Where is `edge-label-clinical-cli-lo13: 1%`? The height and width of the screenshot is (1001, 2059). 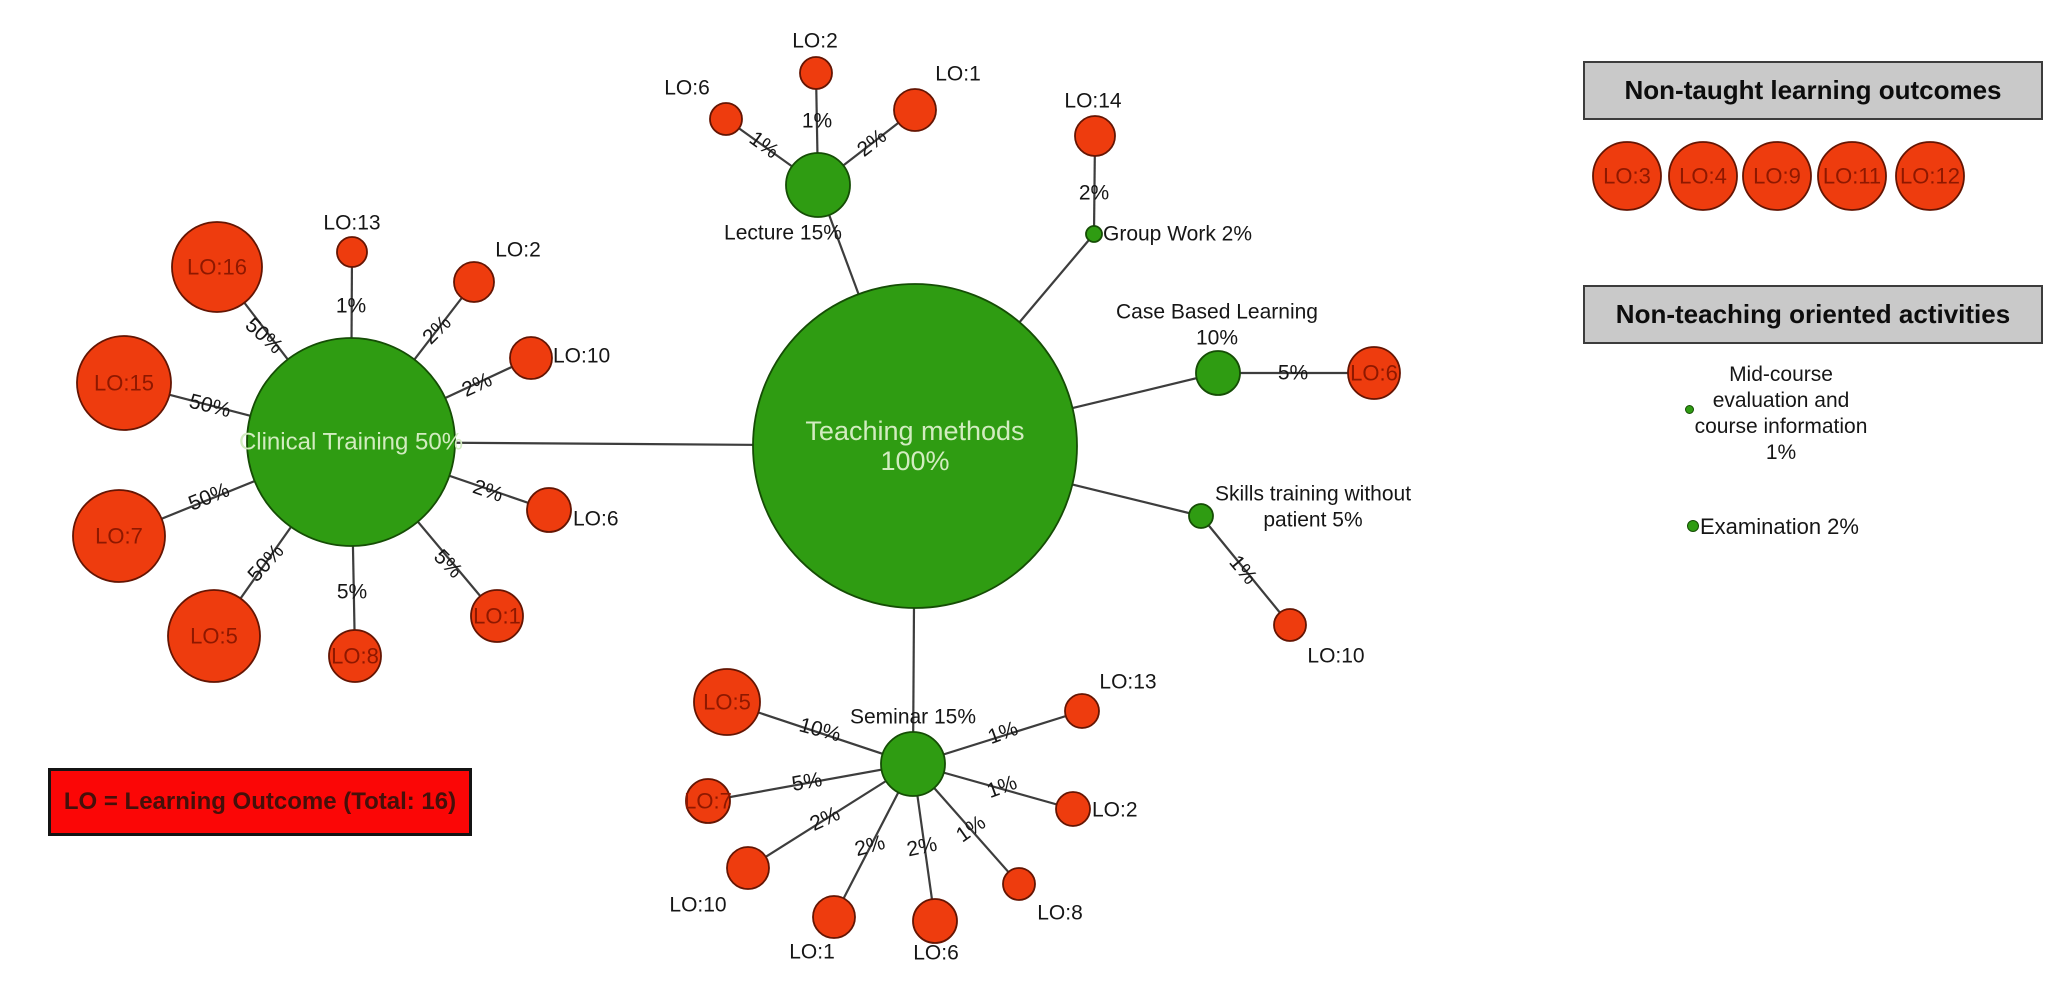 edge-label-clinical-cli-lo13: 1% is located at coordinates (351, 306).